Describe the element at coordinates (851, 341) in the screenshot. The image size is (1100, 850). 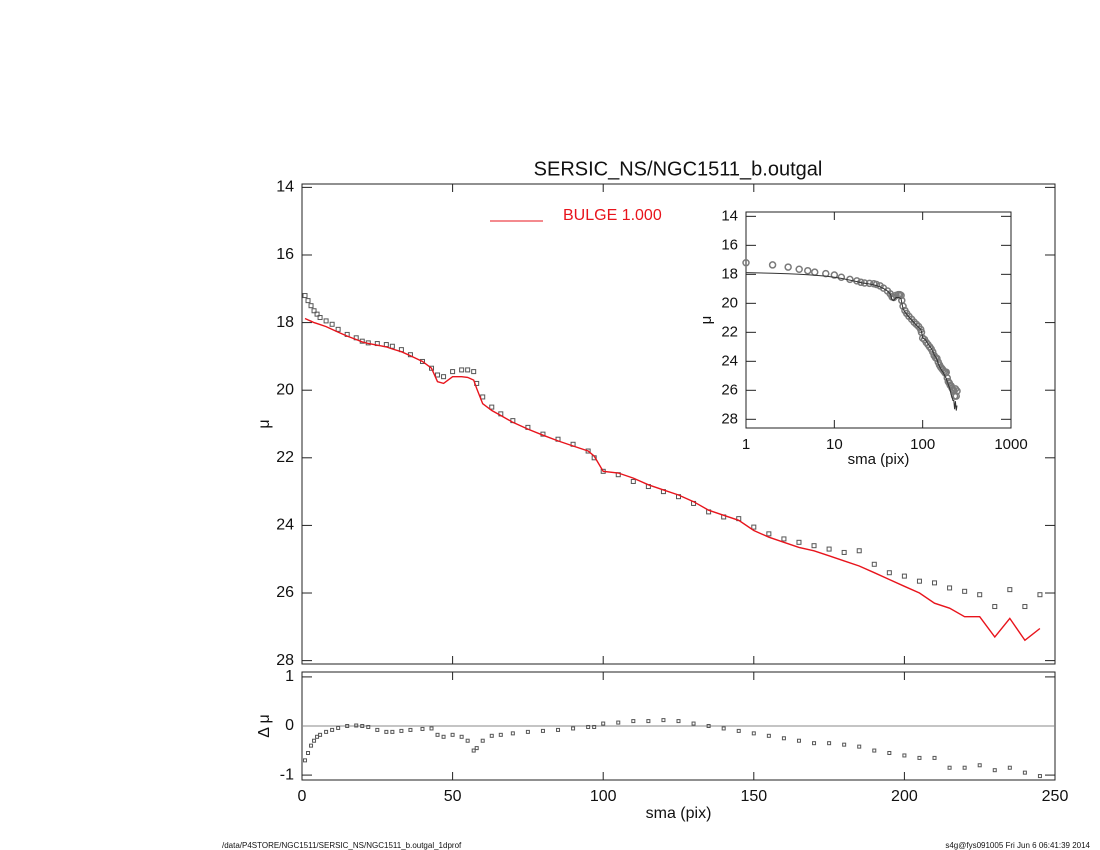
I see `inset-line` at that location.